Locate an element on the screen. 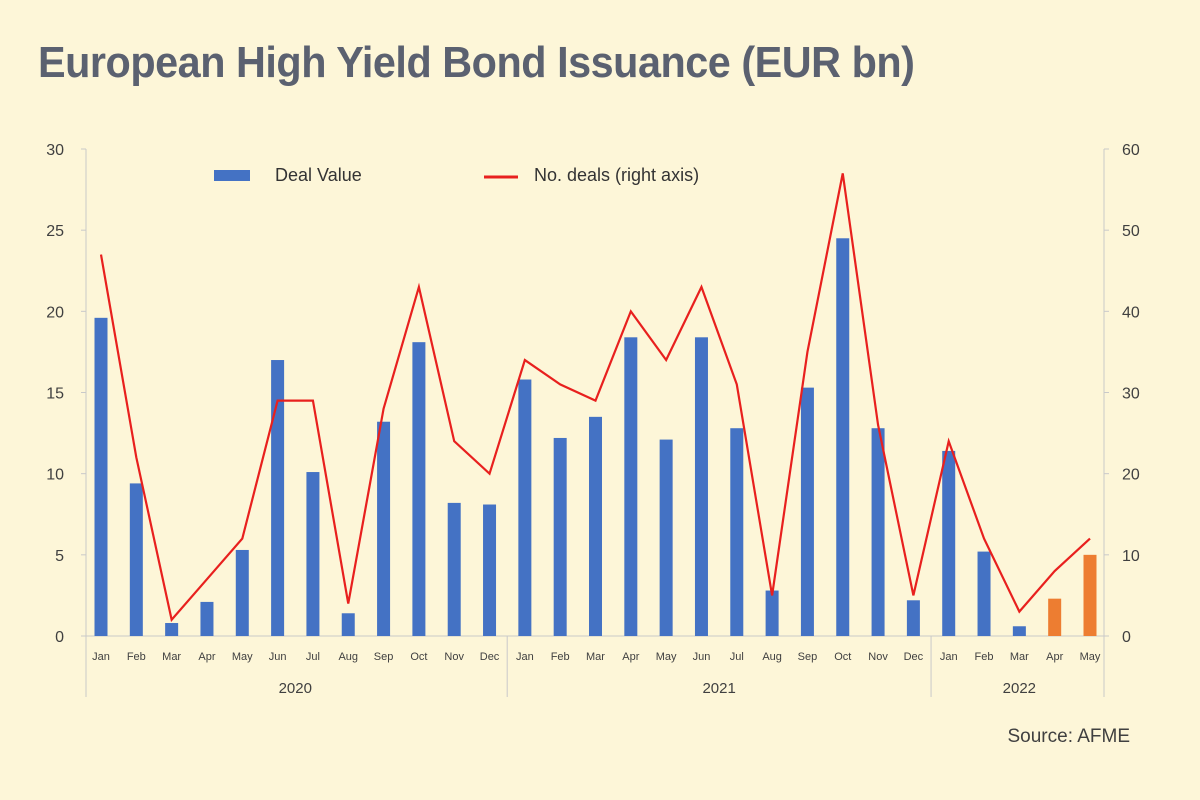  legend-swatch-deal-value is located at coordinates (232, 175).